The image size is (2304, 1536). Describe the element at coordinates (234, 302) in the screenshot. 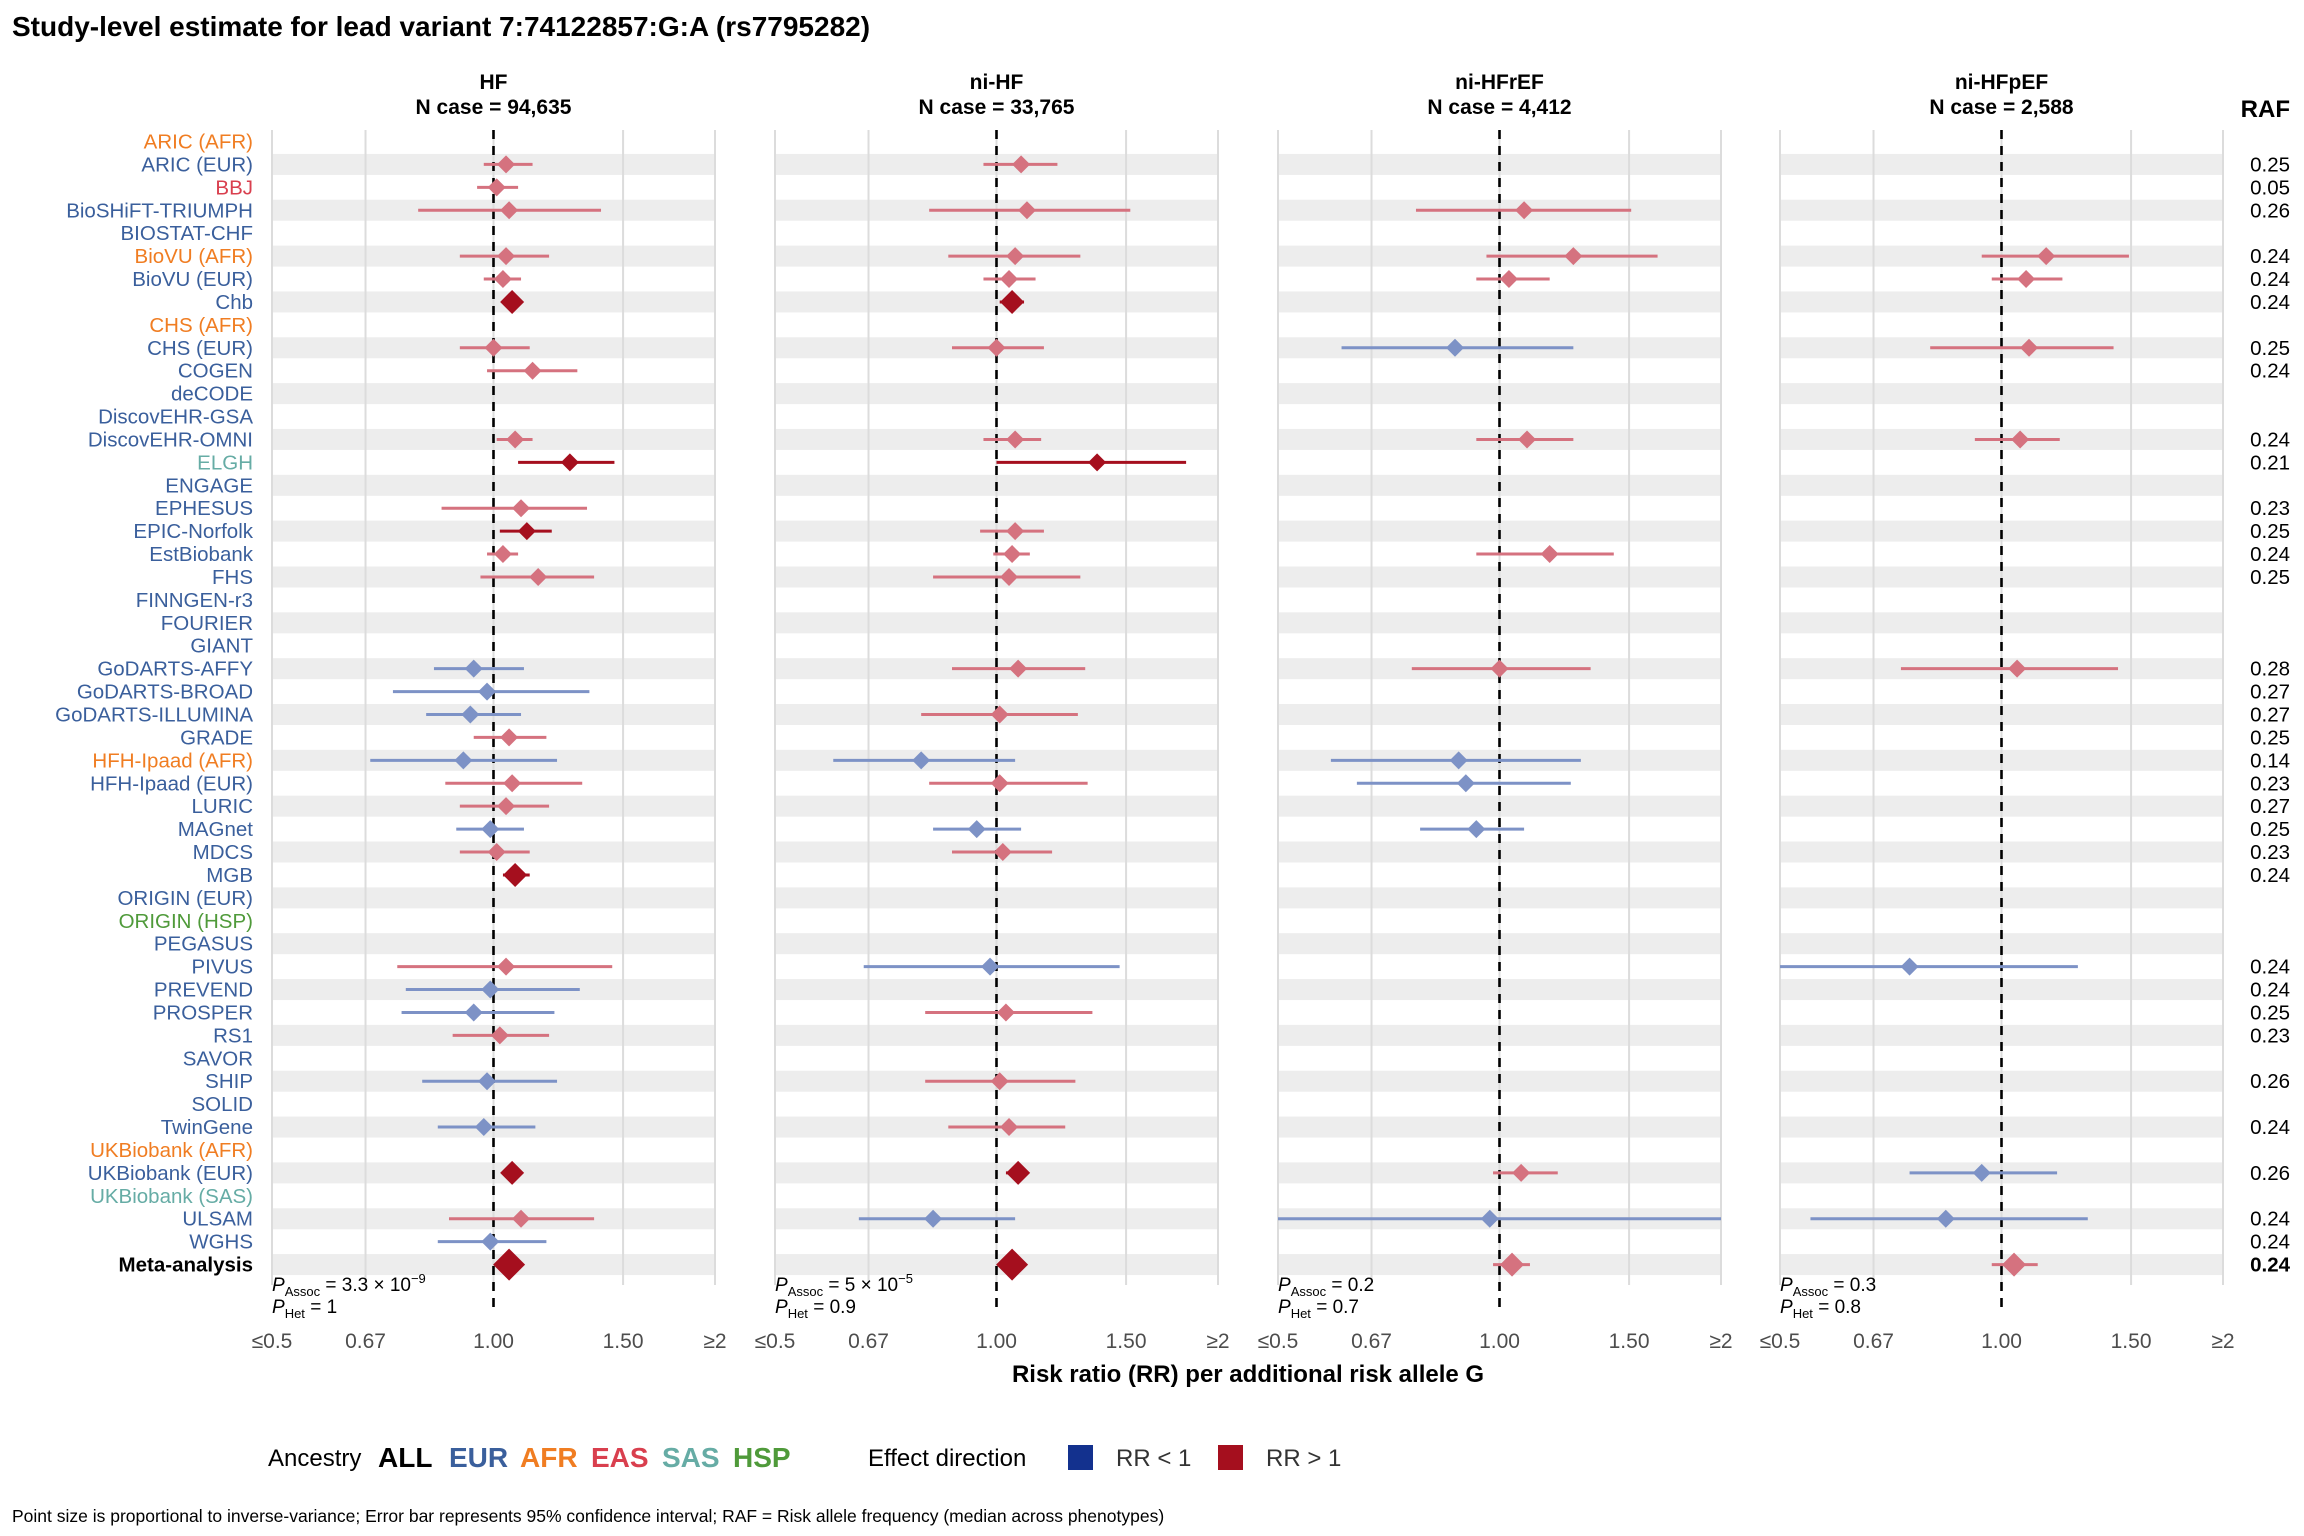

I see `study-label: Chb` at that location.